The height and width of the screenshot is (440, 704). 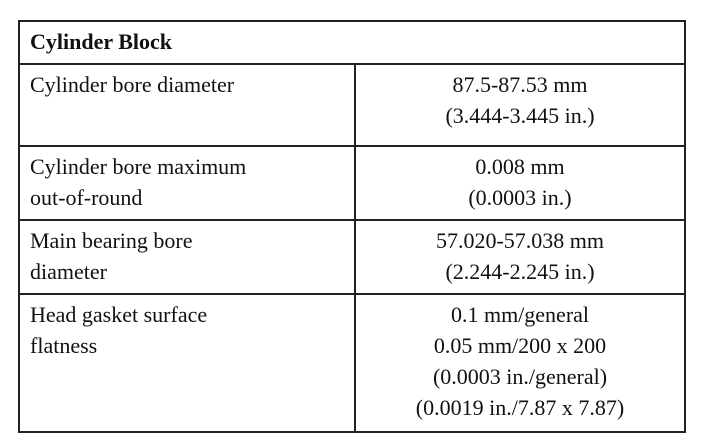 I want to click on label-line: Cylinder bore maximum, so click(x=138, y=166).